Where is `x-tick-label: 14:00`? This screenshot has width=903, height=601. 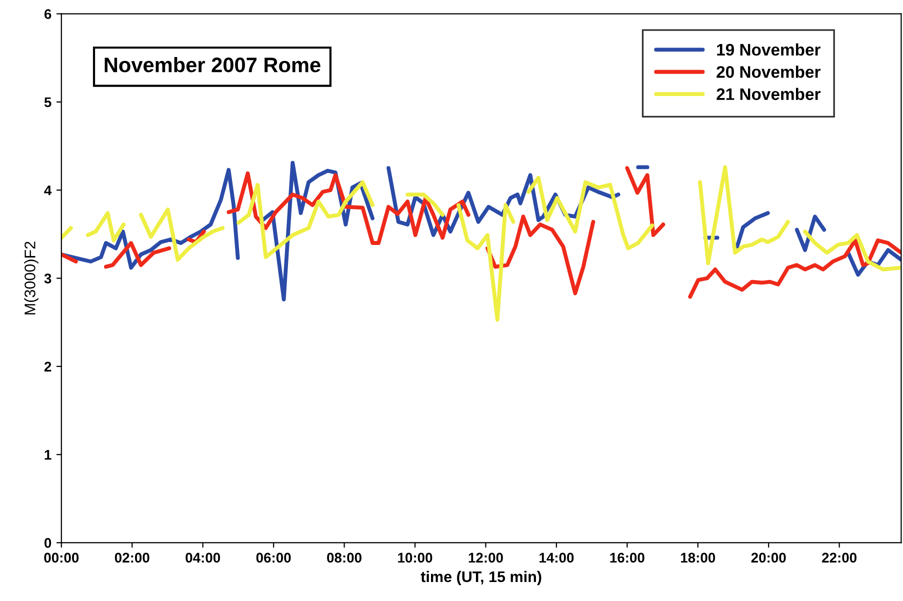
x-tick-label: 14:00 is located at coordinates (557, 557).